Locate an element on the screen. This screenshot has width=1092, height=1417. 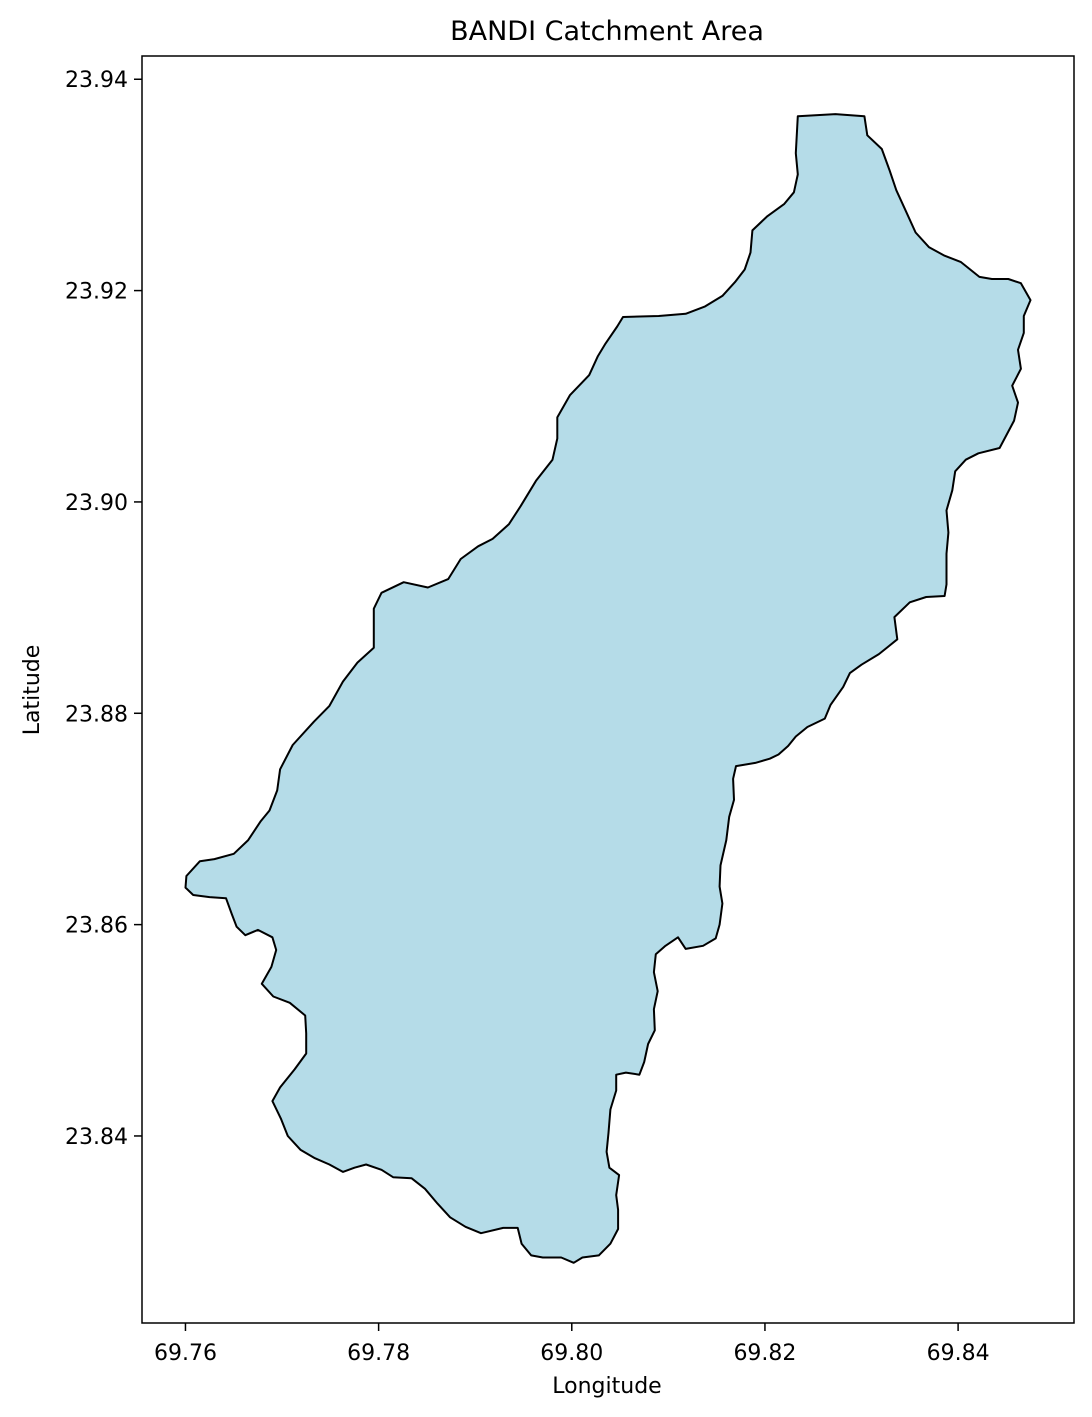
x-tick-label: 69.80 is located at coordinates (571, 1353).